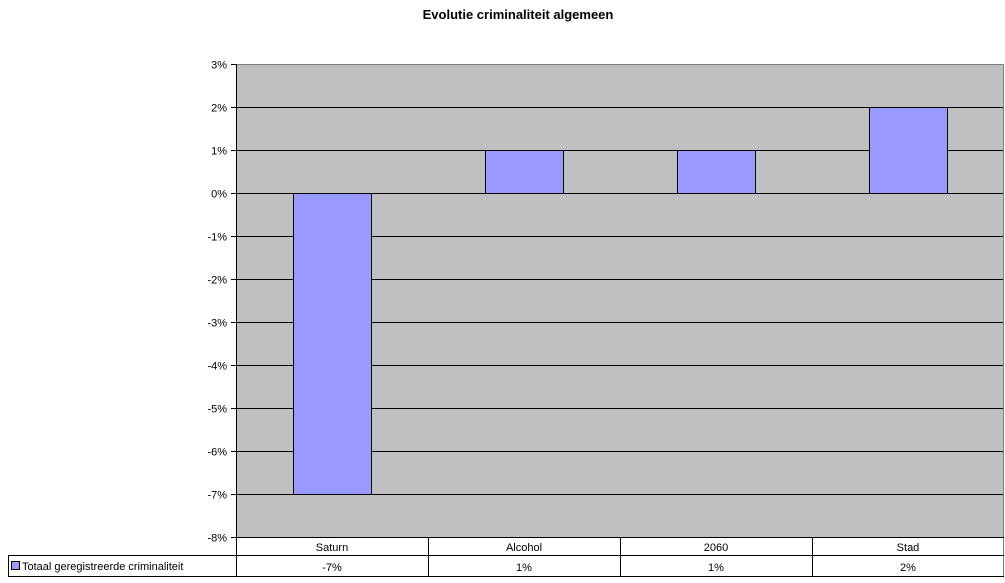  Describe the element at coordinates (332, 344) in the screenshot. I see `bar-saturn` at that location.